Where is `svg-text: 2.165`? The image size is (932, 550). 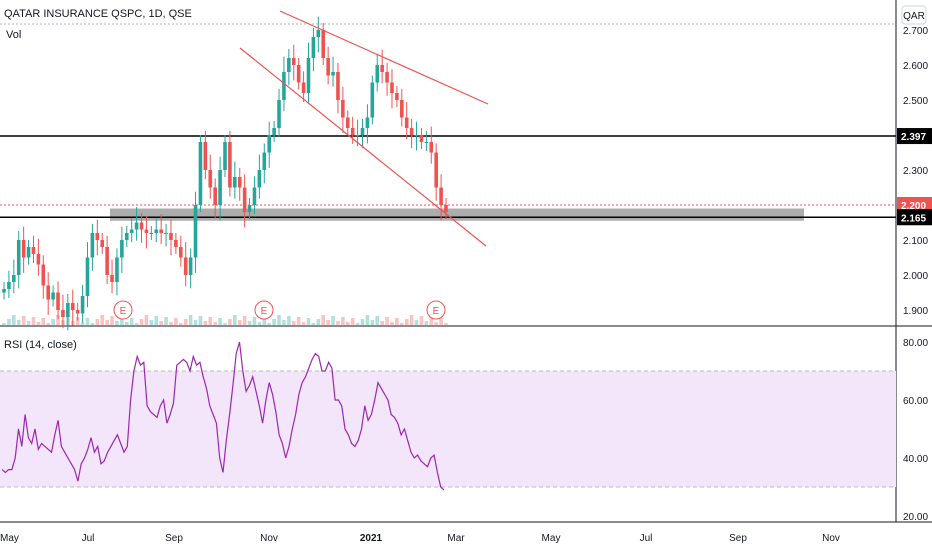 svg-text: 2.165 is located at coordinates (913, 218).